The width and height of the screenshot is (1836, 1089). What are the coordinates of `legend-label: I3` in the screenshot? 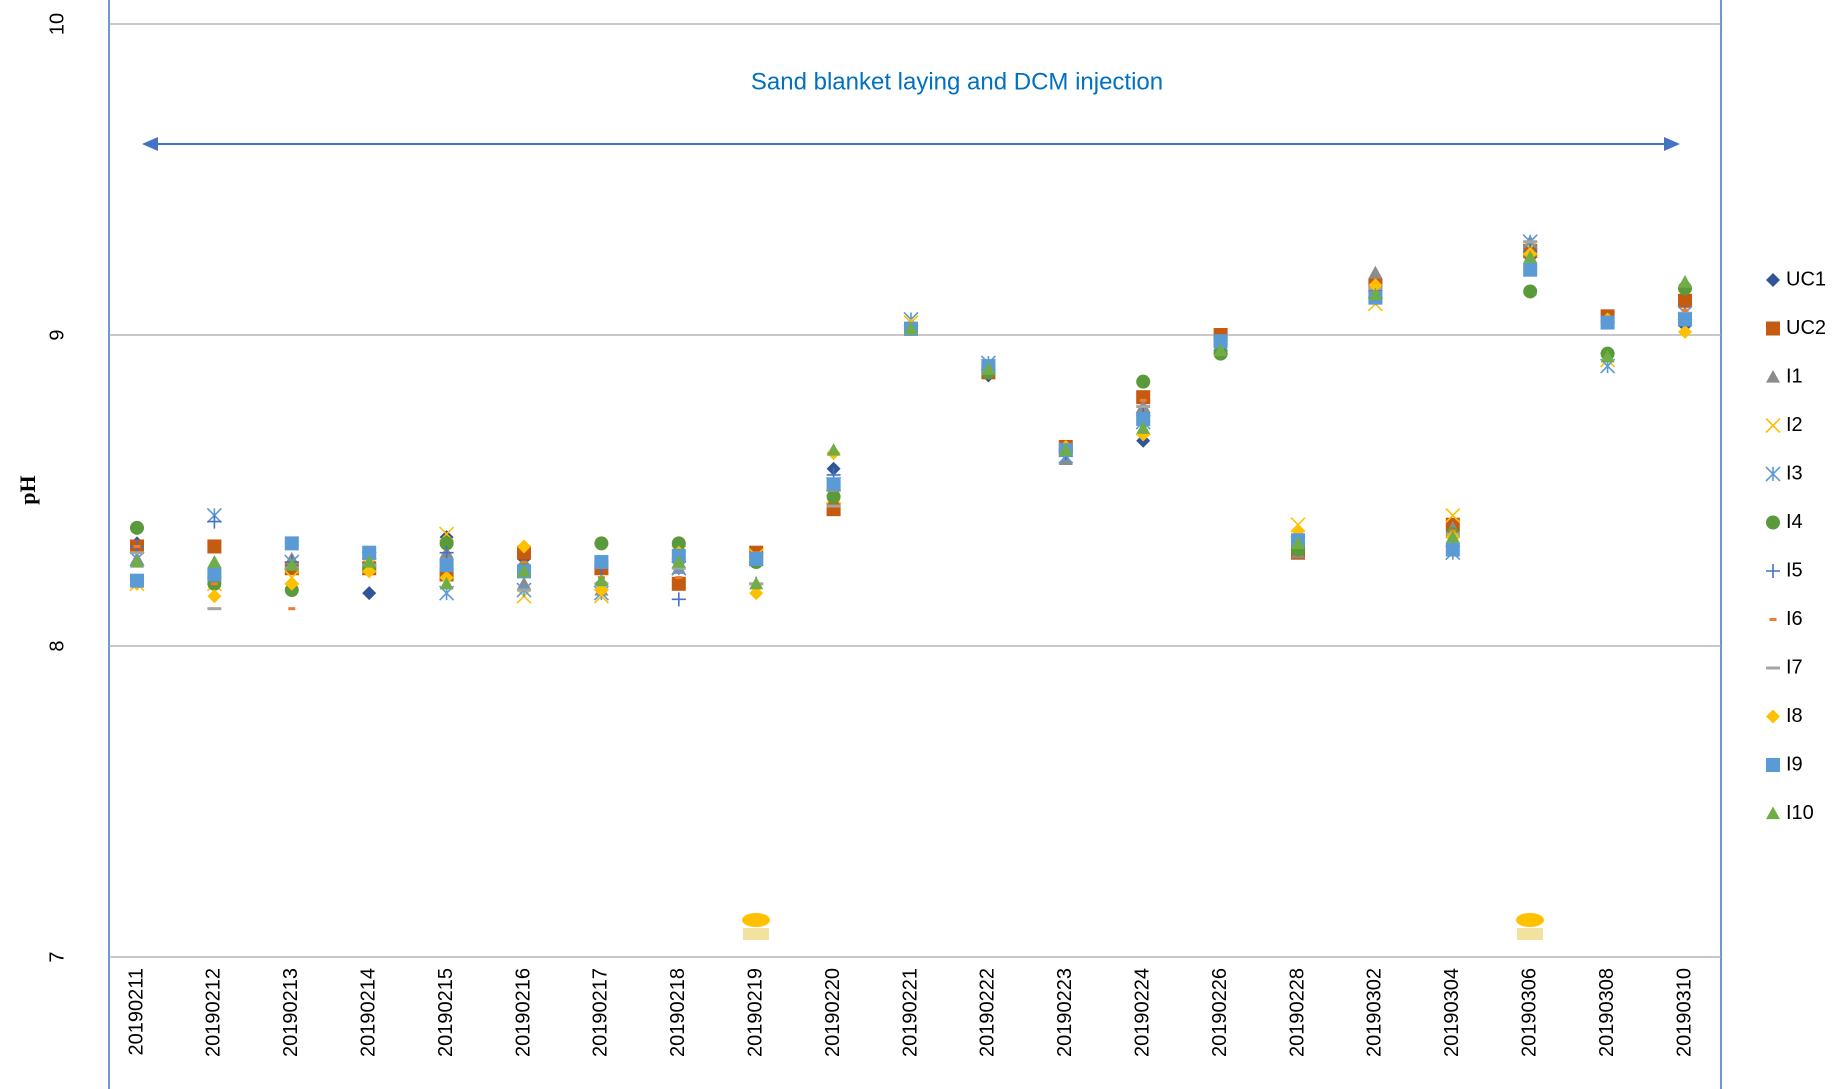 It's located at (1794, 473).